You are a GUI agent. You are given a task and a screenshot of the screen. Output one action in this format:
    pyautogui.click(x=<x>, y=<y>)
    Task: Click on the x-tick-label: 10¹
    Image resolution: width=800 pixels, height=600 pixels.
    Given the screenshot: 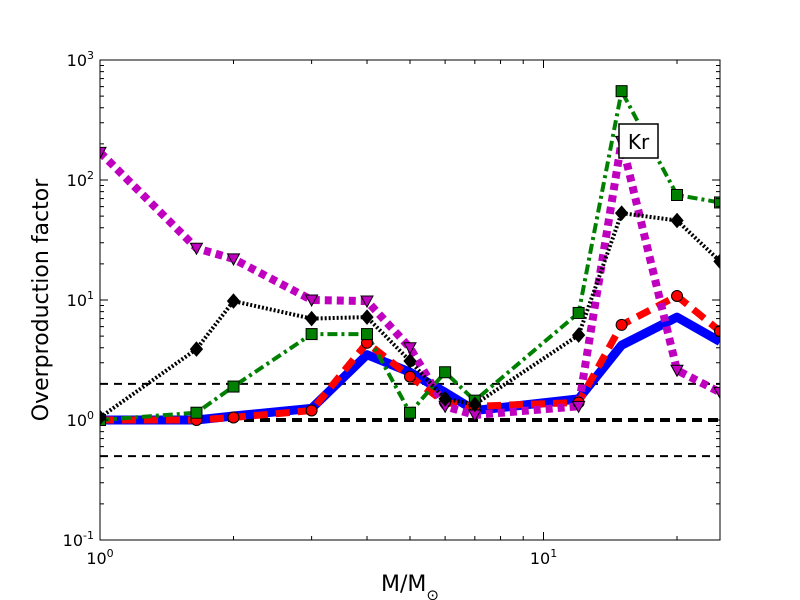 What is the action you would take?
    pyautogui.click(x=543, y=557)
    